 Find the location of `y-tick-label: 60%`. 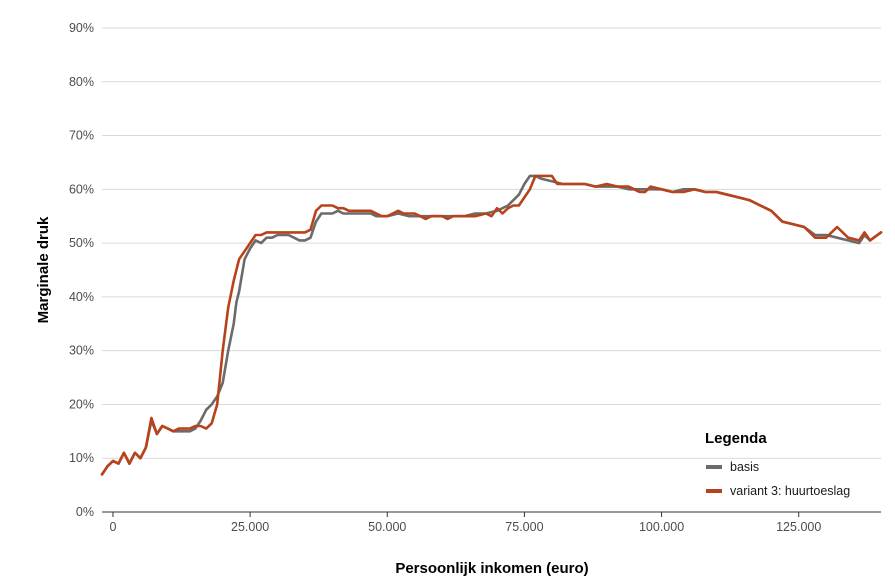

y-tick-label: 60% is located at coordinates (81, 189).